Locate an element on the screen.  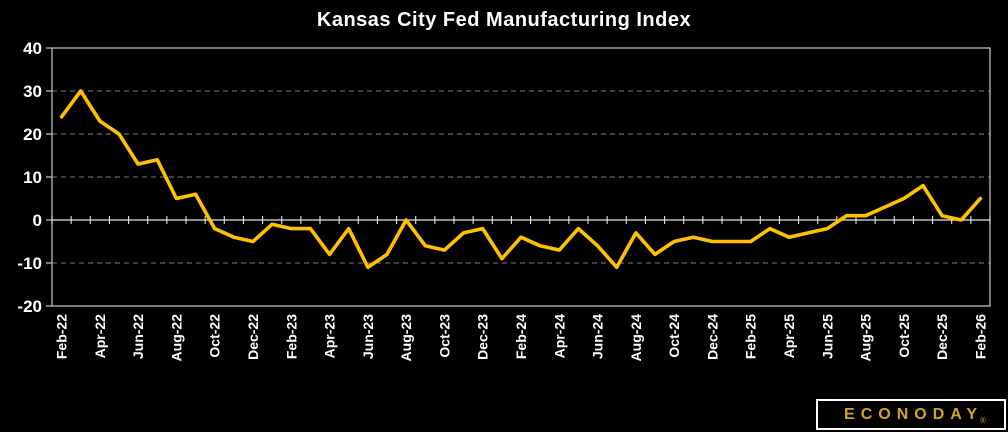
registered-trademark-icon: ® is located at coordinates (983, 420).